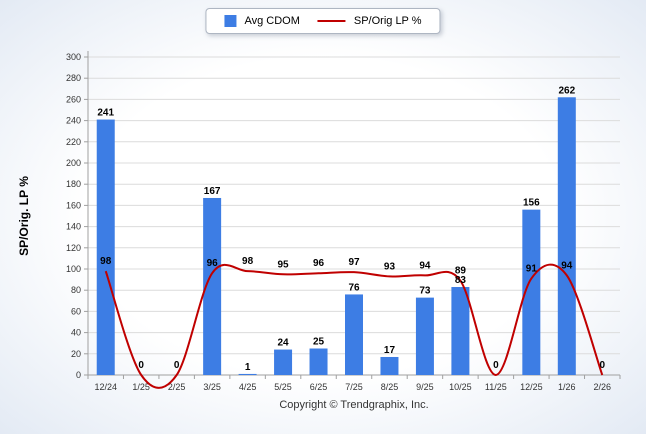 Image resolution: width=646 pixels, height=434 pixels. Describe the element at coordinates (284, 343) in the screenshot. I see `svg-text: 24` at that location.